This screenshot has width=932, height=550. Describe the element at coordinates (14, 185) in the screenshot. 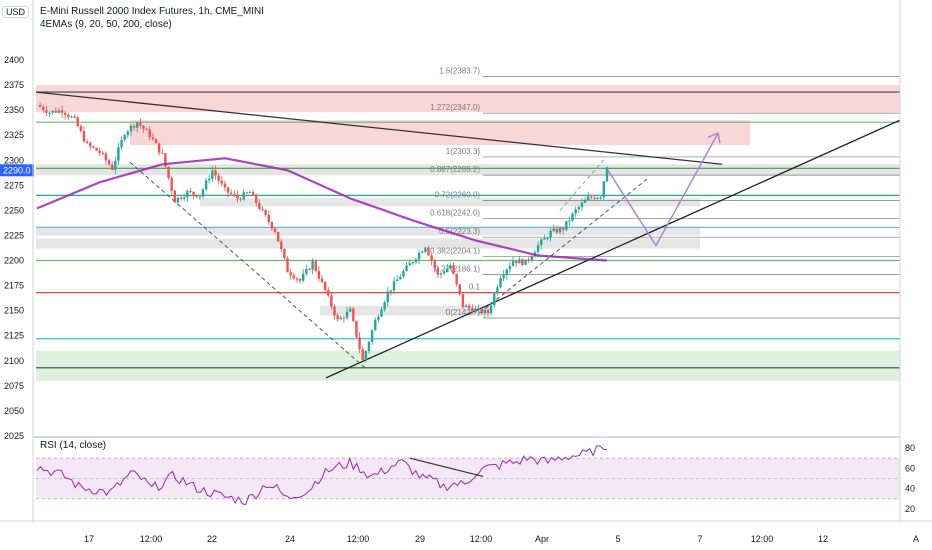

I see `y-tick-label: 2275` at that location.